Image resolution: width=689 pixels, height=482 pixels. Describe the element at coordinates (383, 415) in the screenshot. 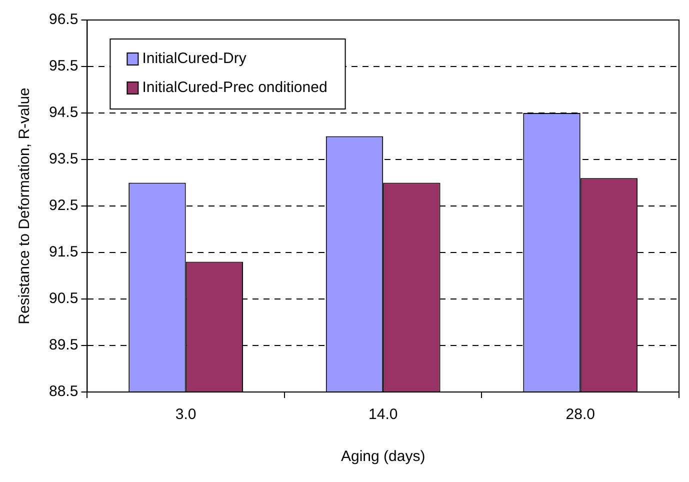

I see `x-tick-label: 14.0` at that location.